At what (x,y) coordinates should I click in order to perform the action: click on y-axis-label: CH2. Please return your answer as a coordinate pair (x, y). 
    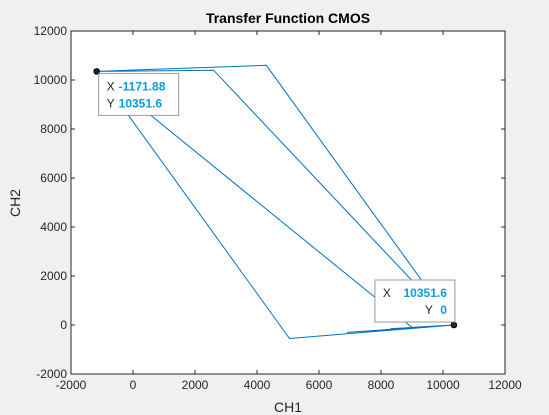
    Looking at the image, I should click on (15, 203).